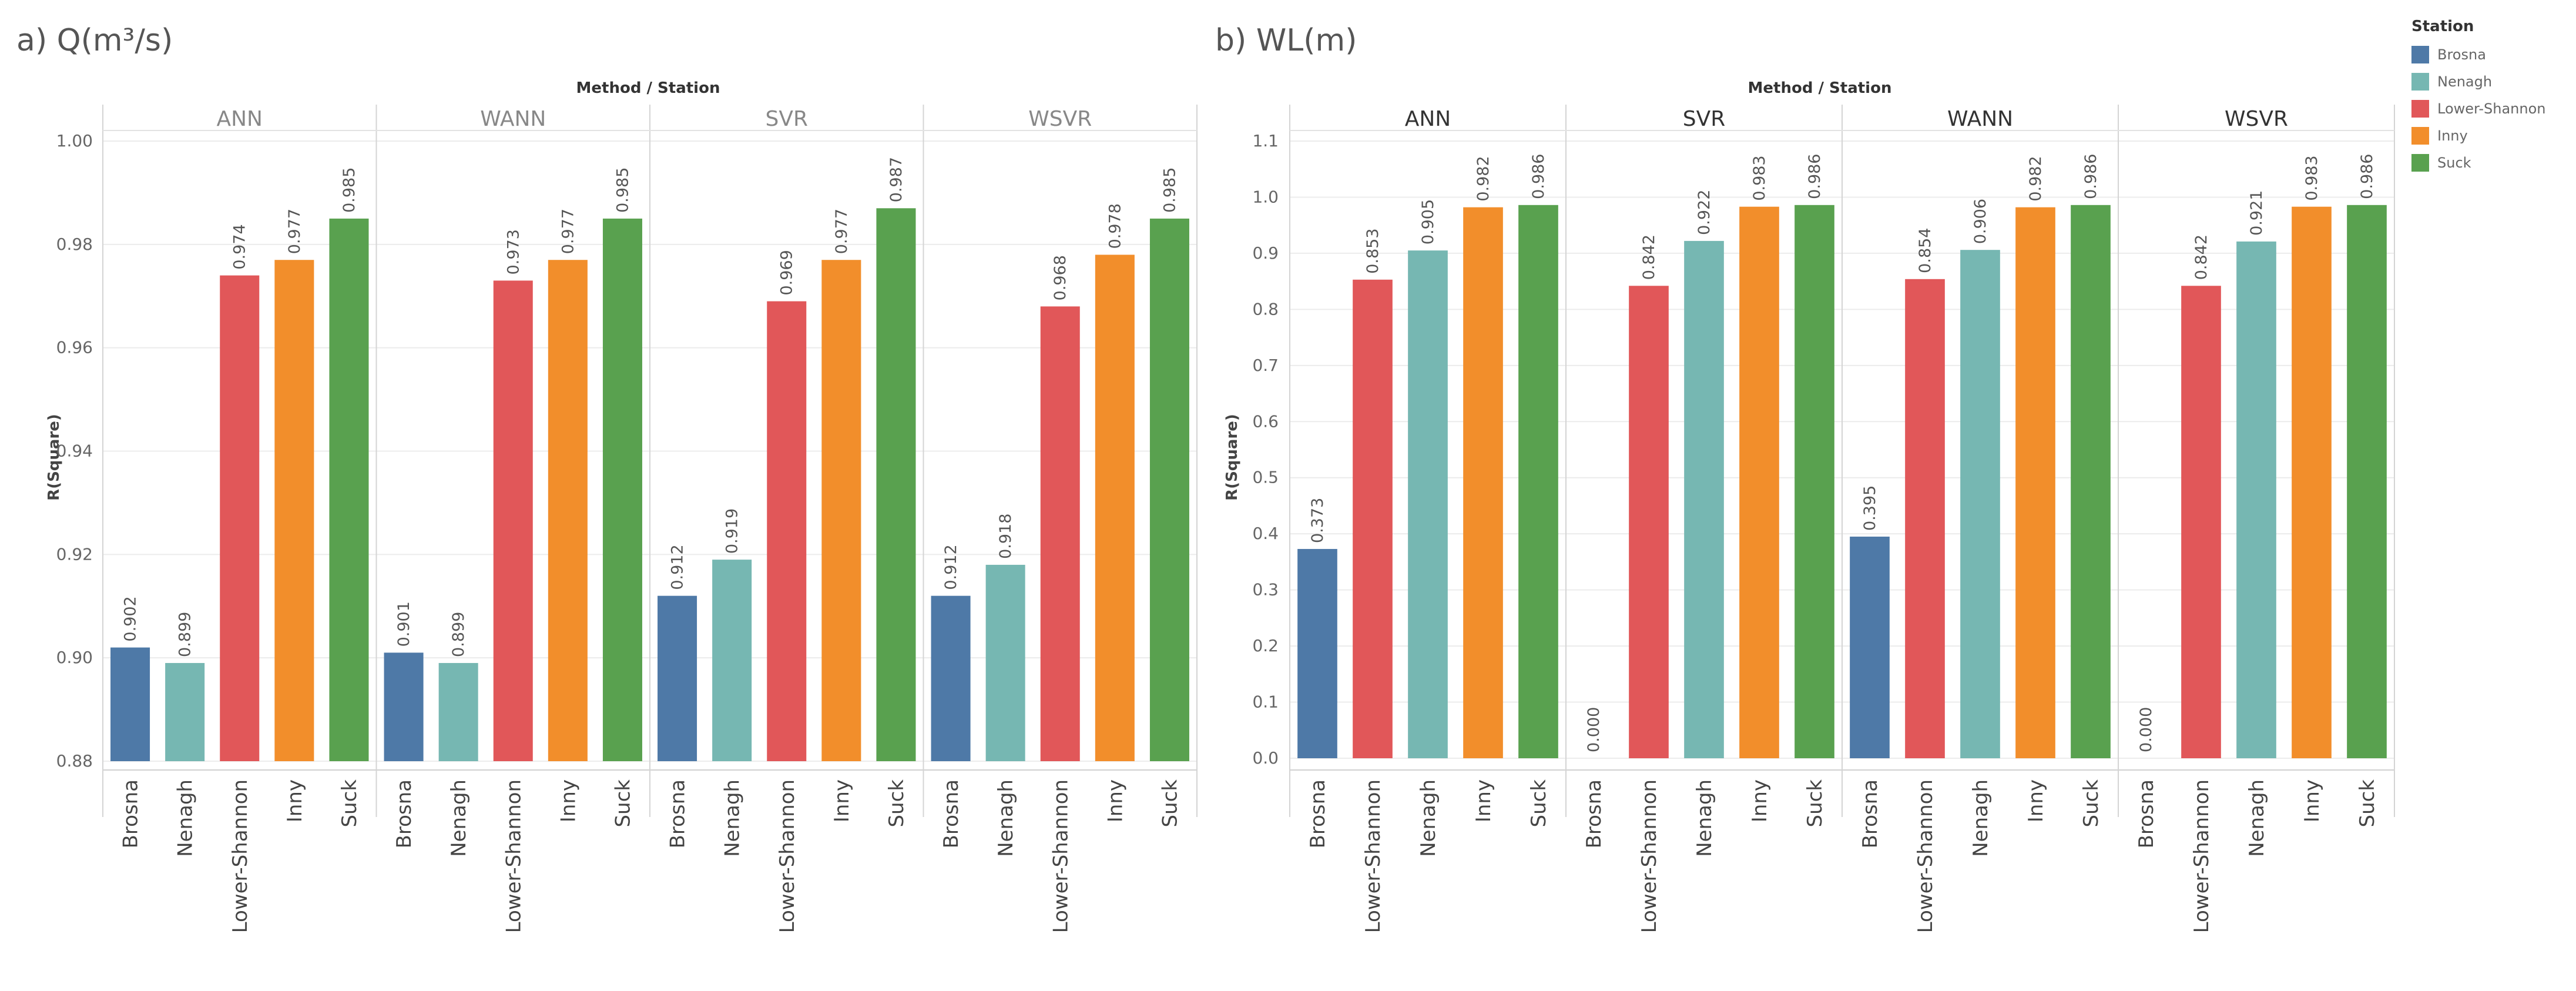  Describe the element at coordinates (1266, 309) in the screenshot. I see `y-tick-label: 0.8` at that location.